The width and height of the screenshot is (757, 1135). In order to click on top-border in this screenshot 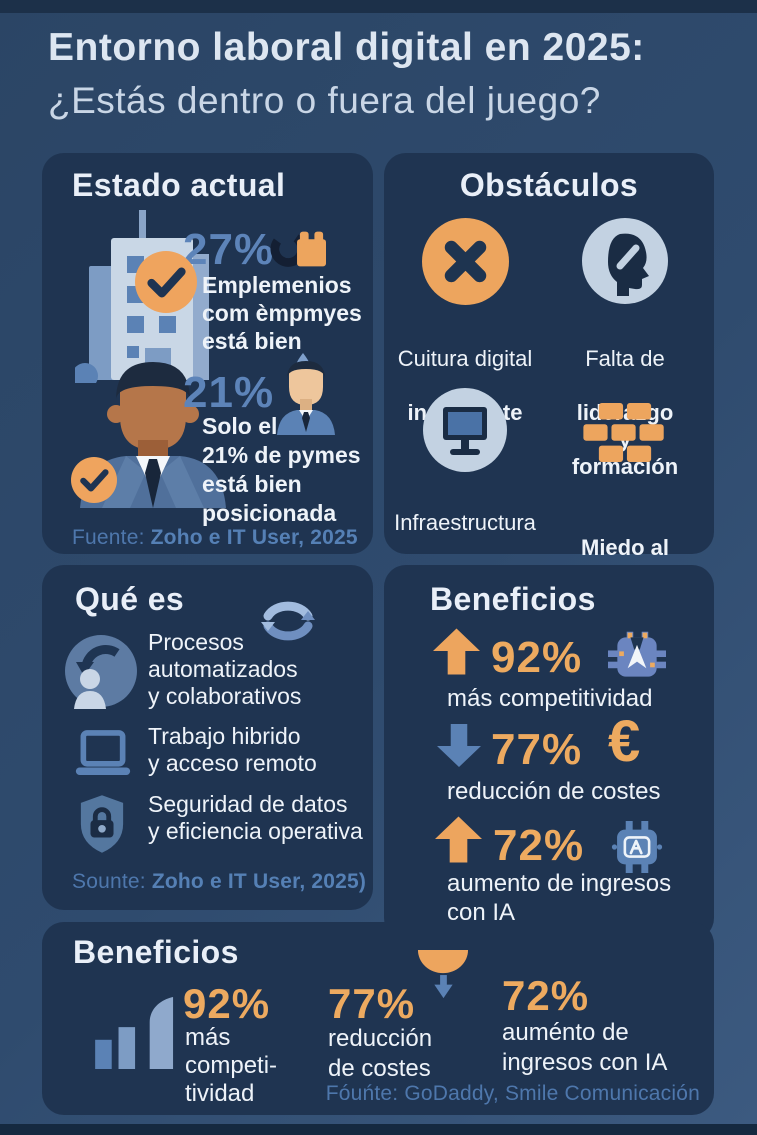, I will do `click(378, 6)`.